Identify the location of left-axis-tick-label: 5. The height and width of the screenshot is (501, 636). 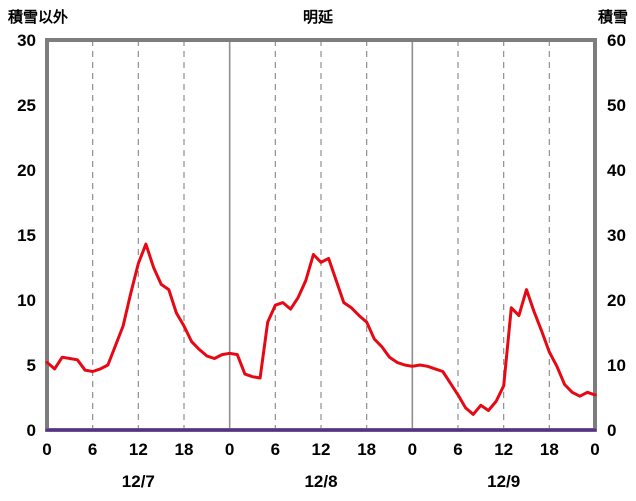
(31, 365).